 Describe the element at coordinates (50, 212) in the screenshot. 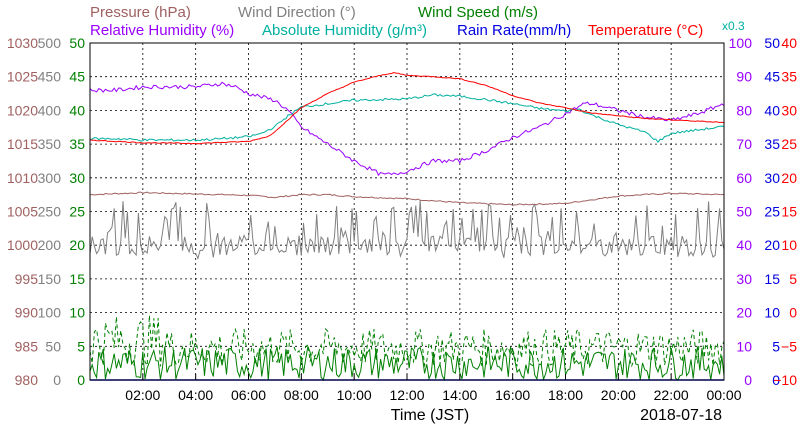

I see `y-tick-label-wind-dir: 250` at that location.